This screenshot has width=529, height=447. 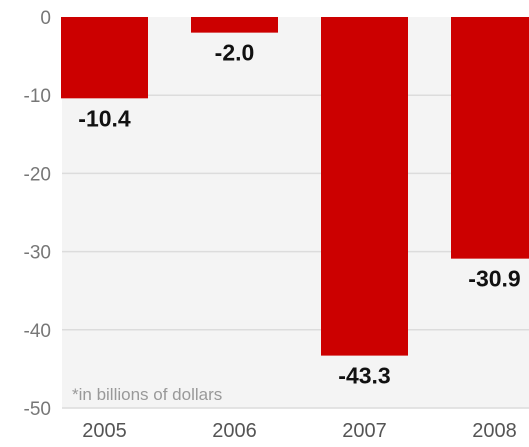 What do you see at coordinates (494, 431) in the screenshot?
I see `x-tick-label-2008: 2008` at bounding box center [494, 431].